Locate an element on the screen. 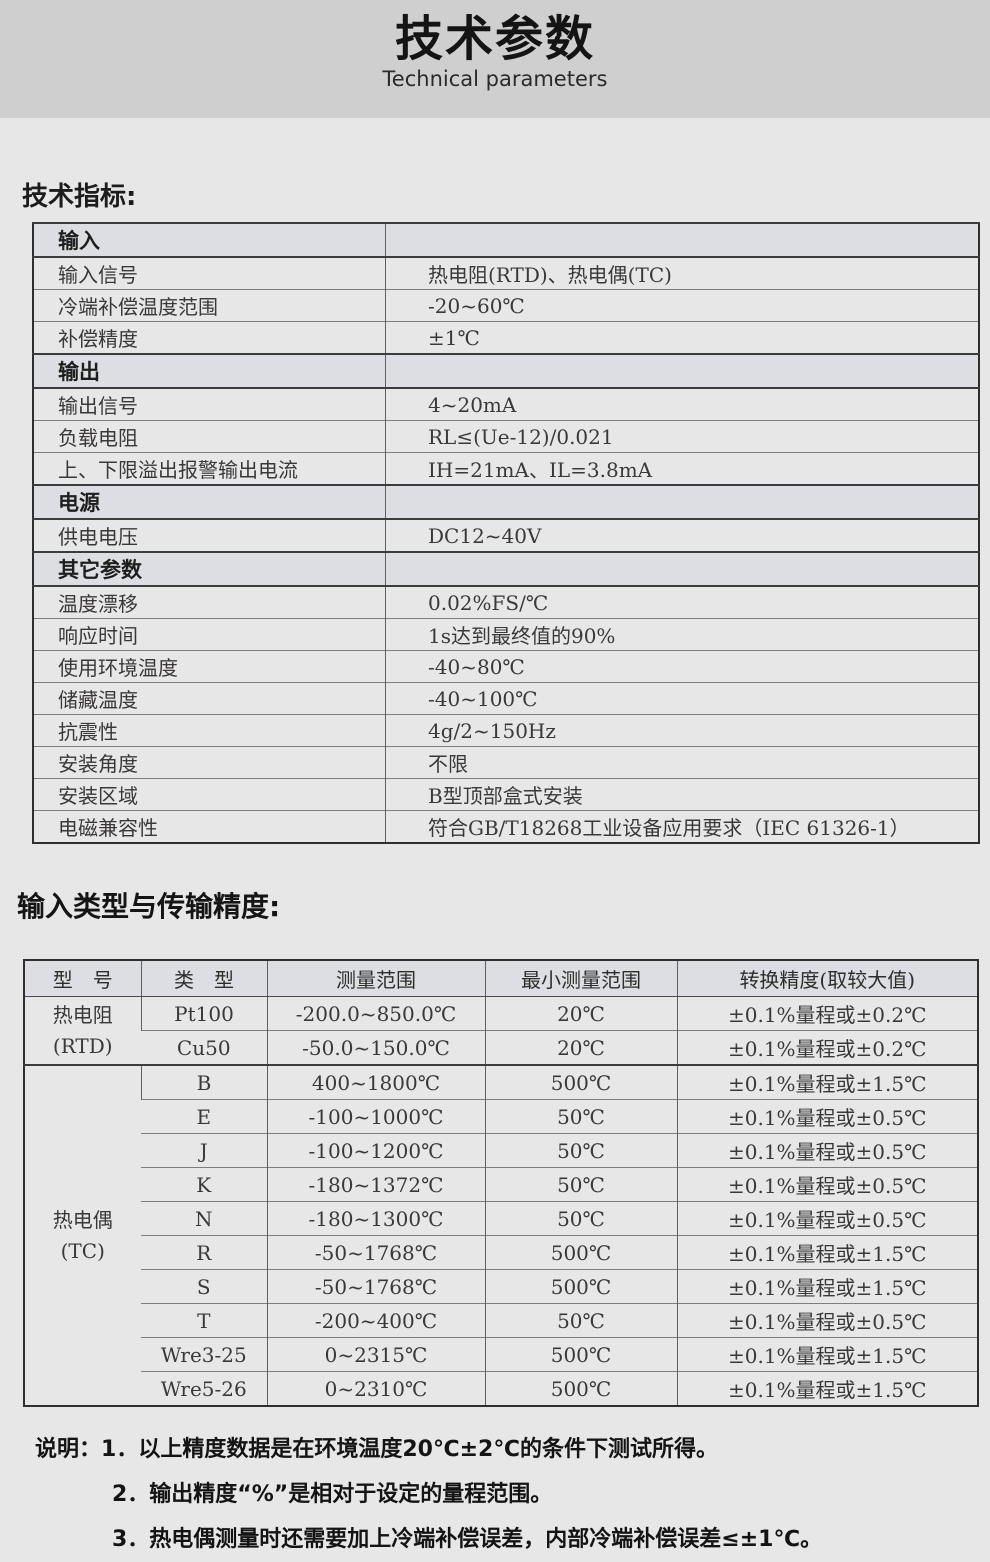 The width and height of the screenshot is (990, 1562). spec-label-cell: 其它参数 is located at coordinates (209, 569).